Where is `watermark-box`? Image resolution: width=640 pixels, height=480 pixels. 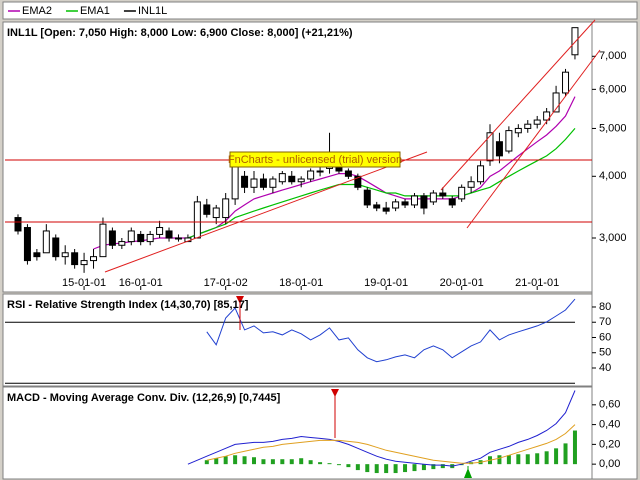
watermark-box is located at coordinates (315, 159).